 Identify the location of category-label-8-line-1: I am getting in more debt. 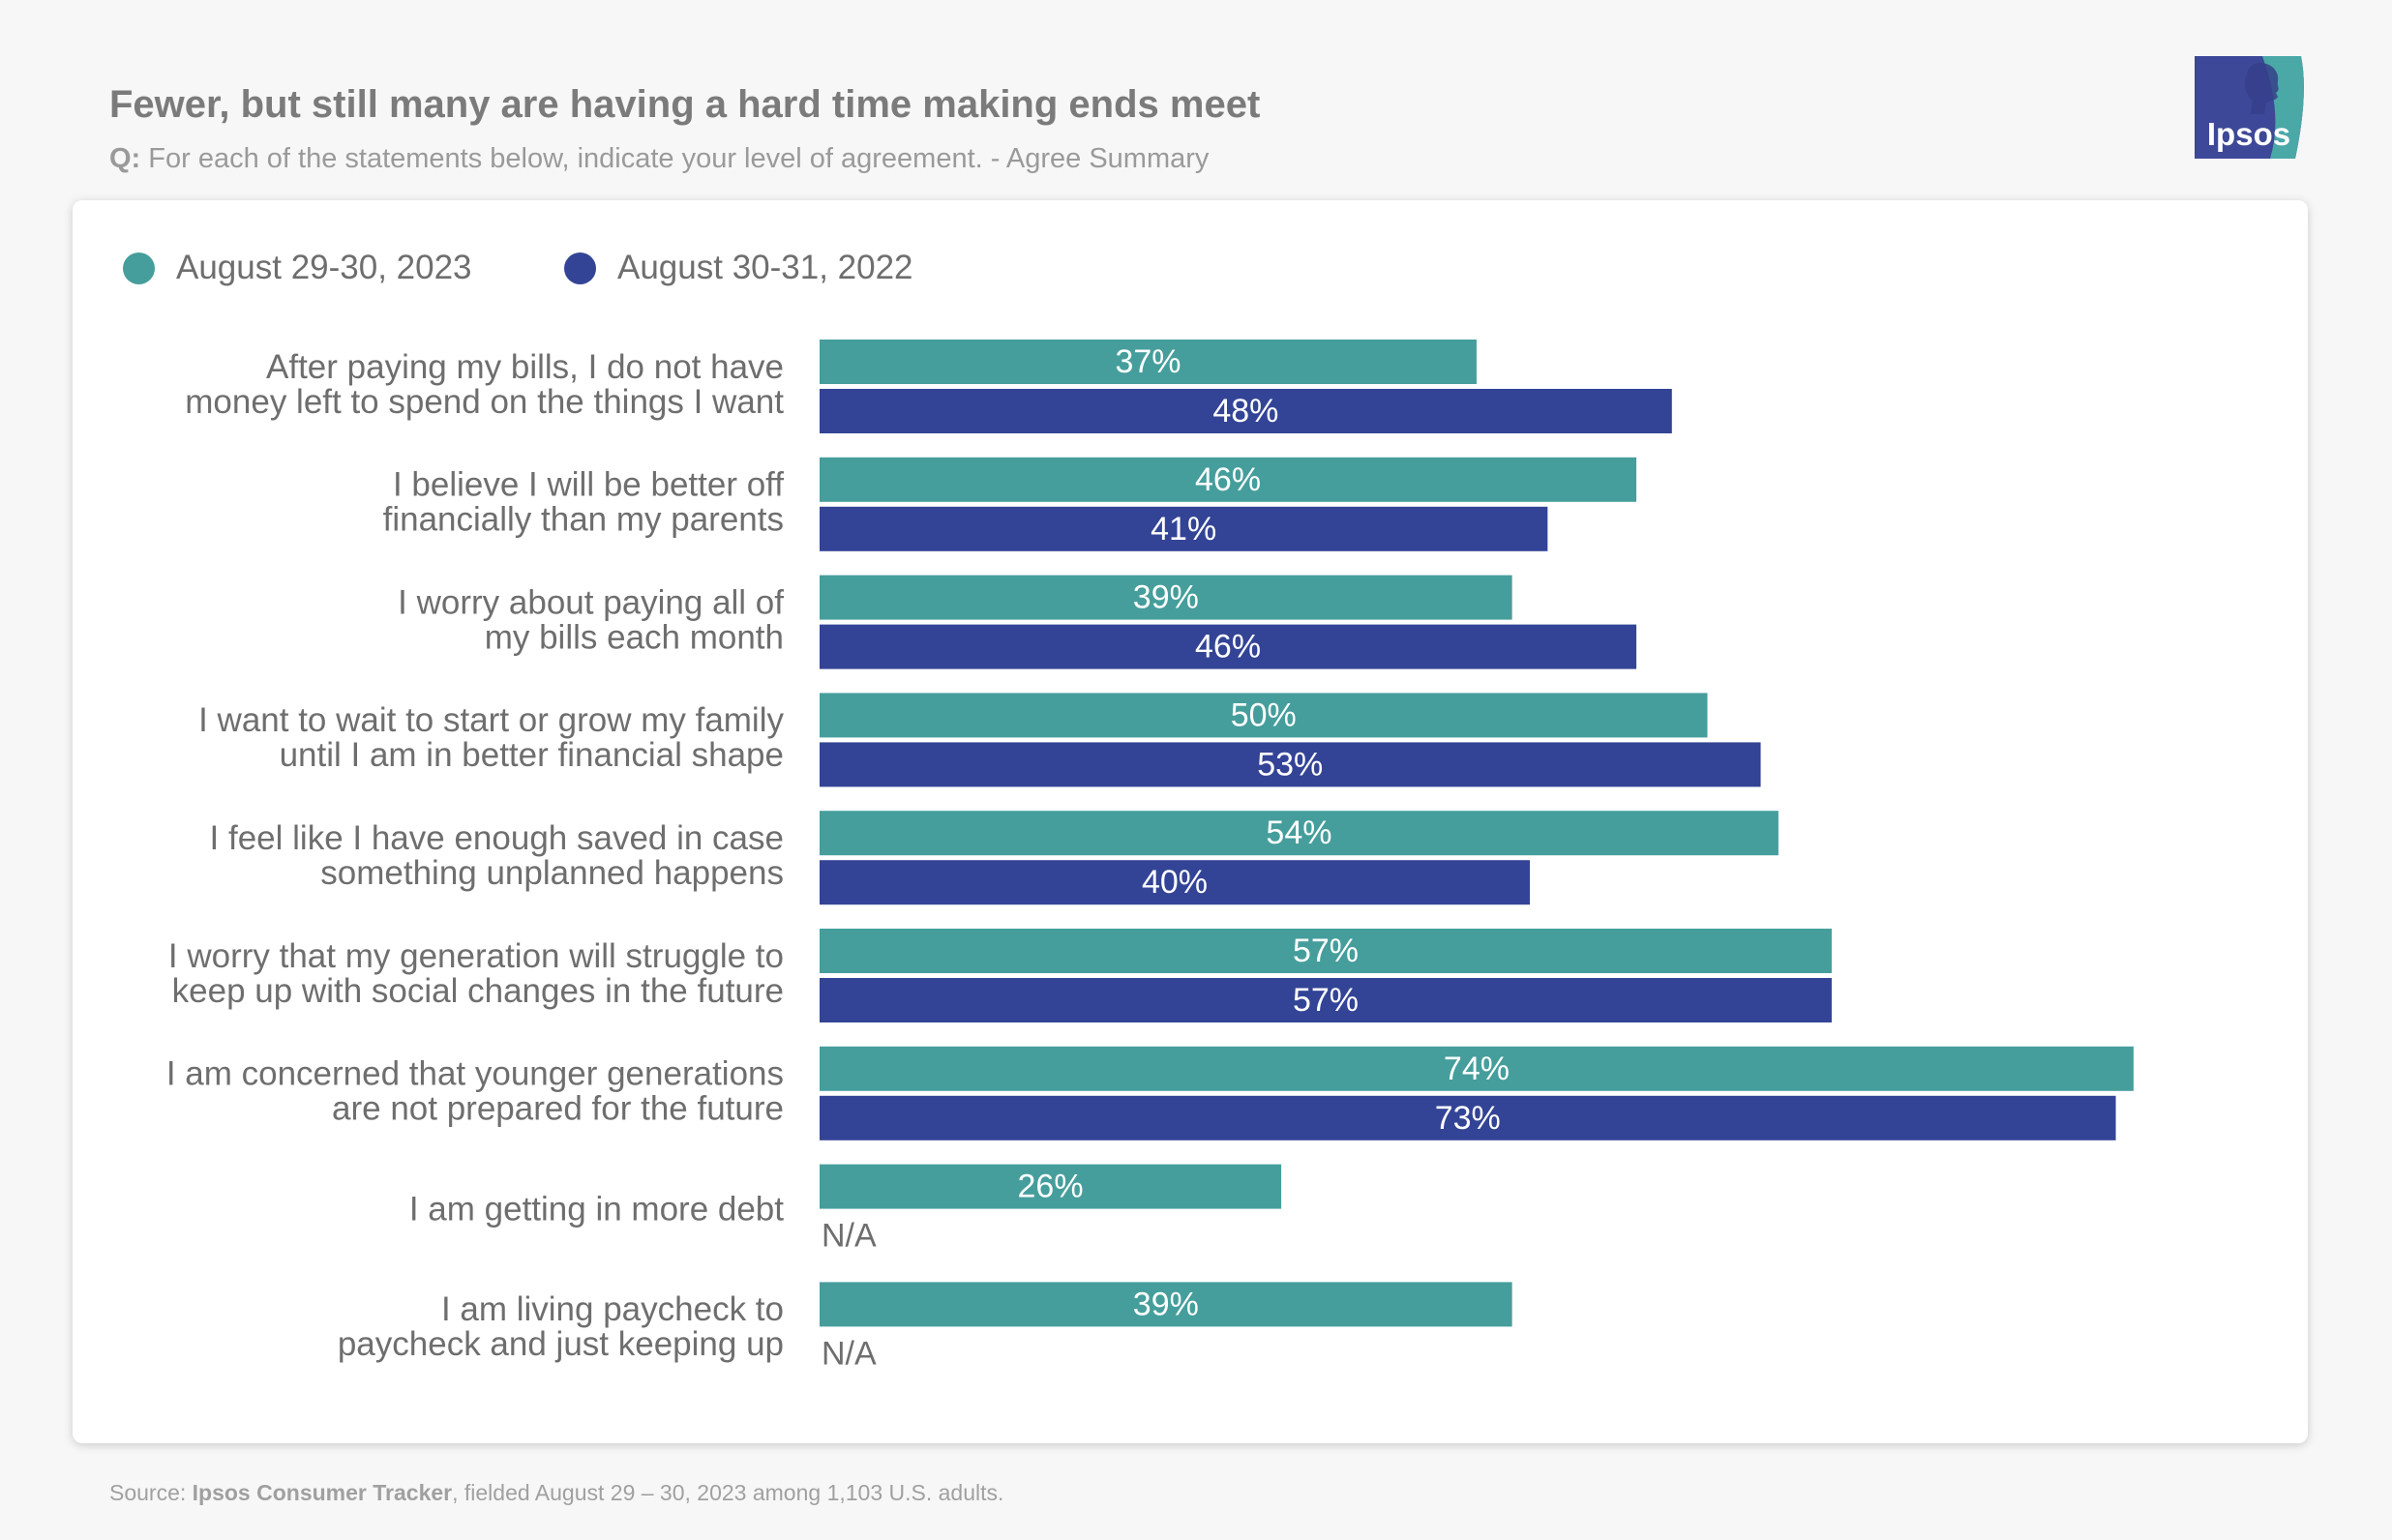
(596, 1209).